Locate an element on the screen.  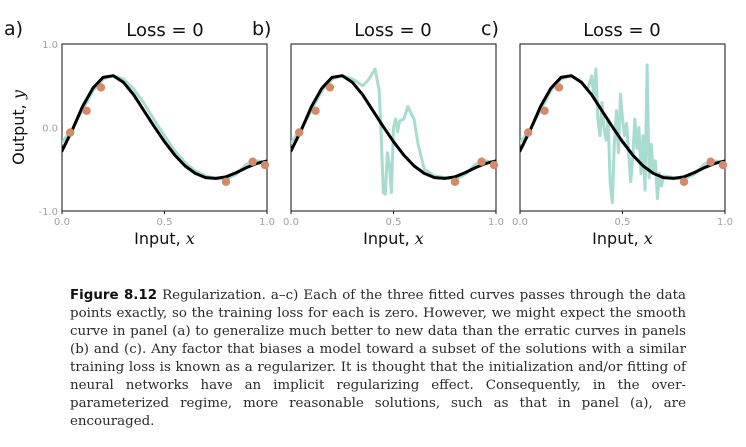
y-axis-label-text: Output, is located at coordinates (18, 132).